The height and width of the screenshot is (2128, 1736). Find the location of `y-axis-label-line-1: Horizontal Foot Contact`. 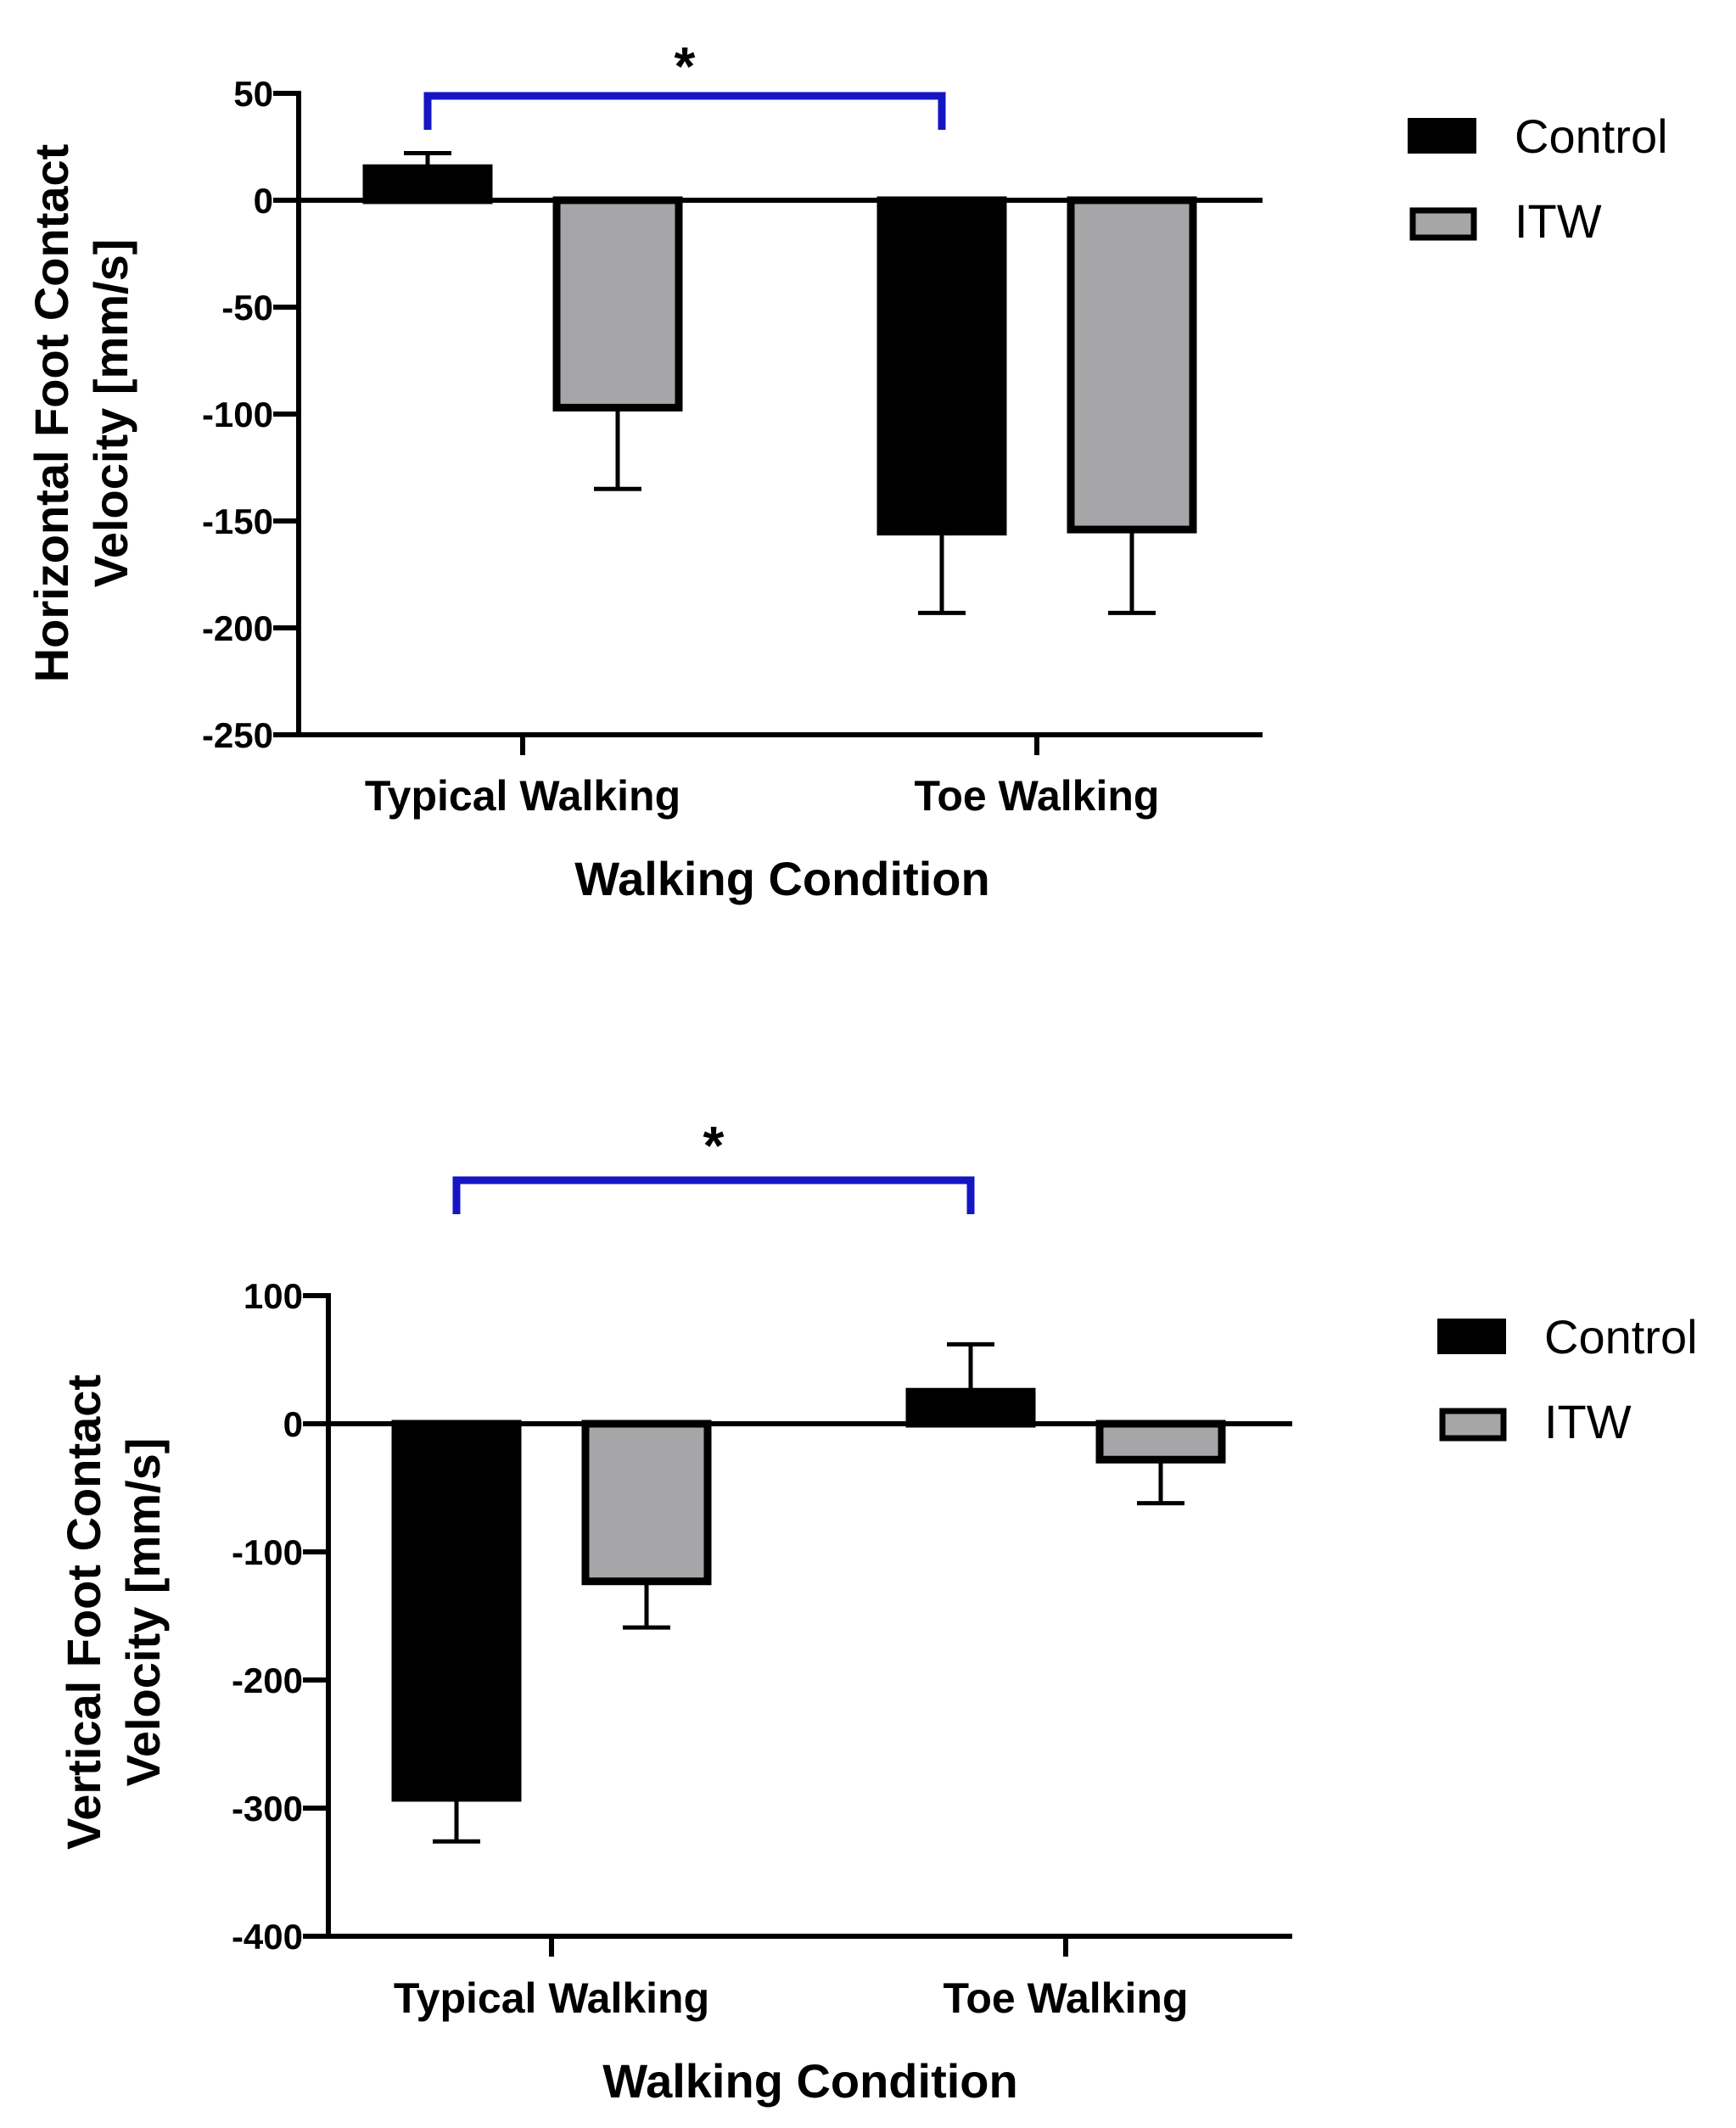

y-axis-label-line-1: Horizontal Foot Contact is located at coordinates (52, 413).